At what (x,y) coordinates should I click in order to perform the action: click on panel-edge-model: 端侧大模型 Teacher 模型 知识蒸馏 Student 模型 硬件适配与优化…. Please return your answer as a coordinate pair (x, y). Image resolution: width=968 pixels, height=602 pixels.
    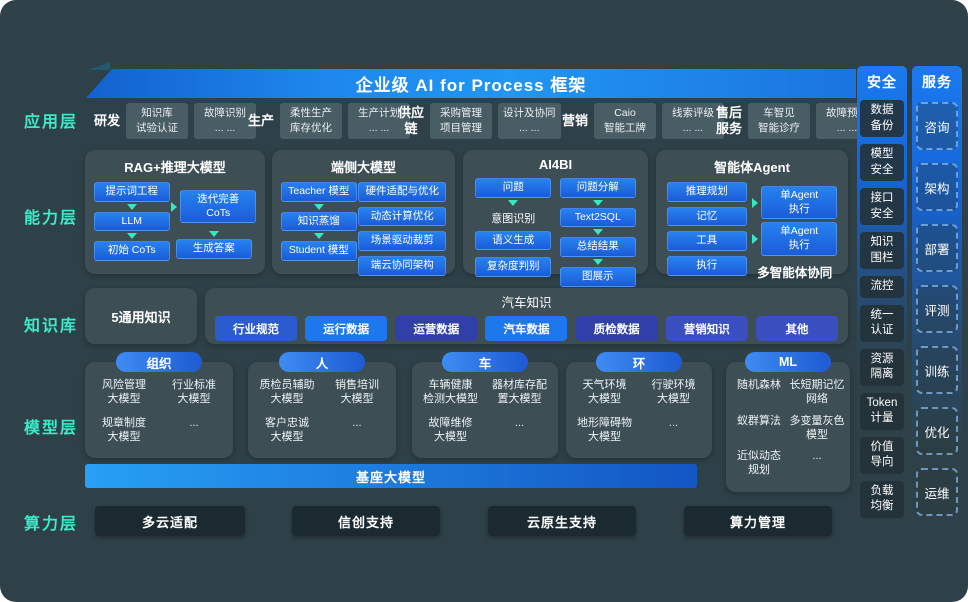
    Looking at the image, I should click on (363, 213).